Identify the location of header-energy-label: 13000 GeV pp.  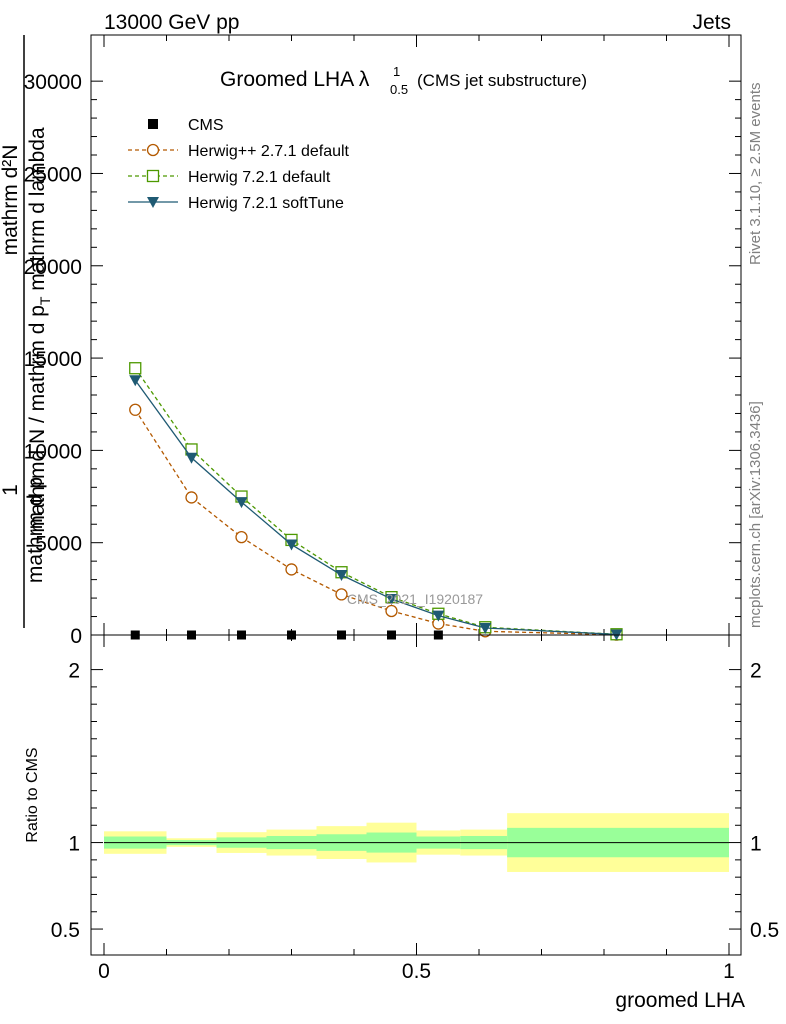
(171, 22).